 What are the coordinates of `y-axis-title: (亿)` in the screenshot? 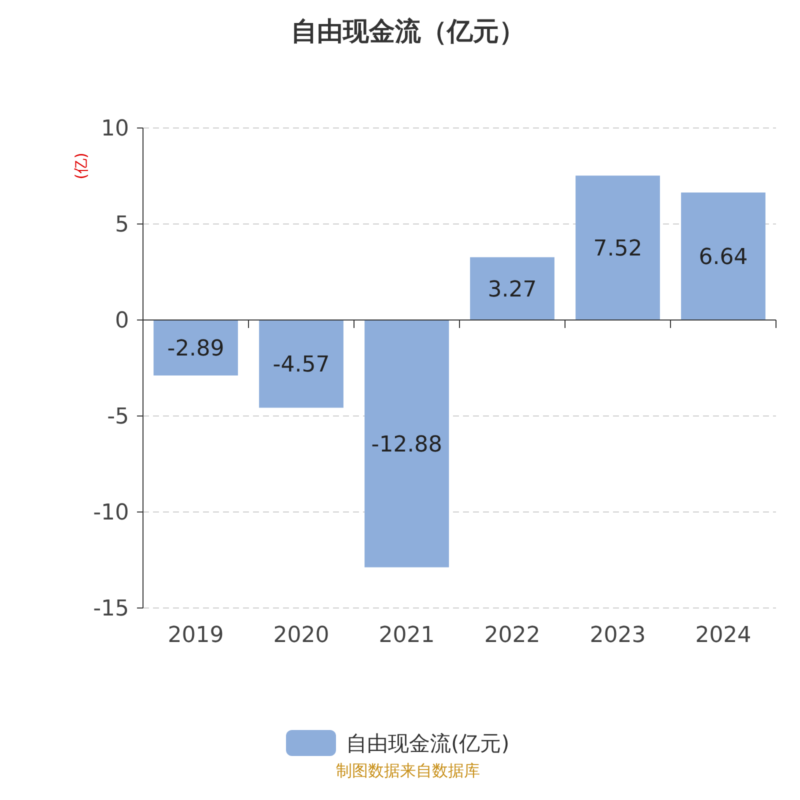 It's located at (81, 166).